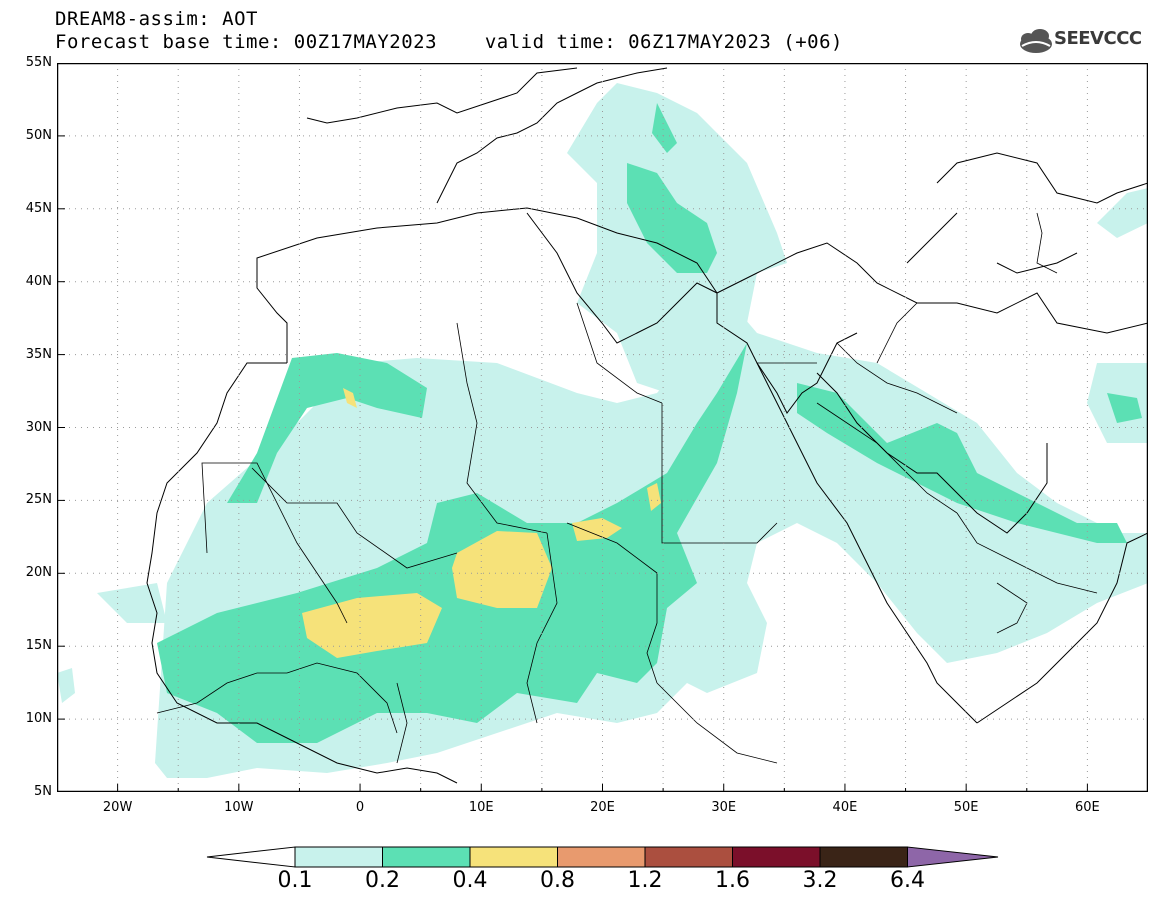  I want to click on latitude-label: 45N, so click(38, 208).